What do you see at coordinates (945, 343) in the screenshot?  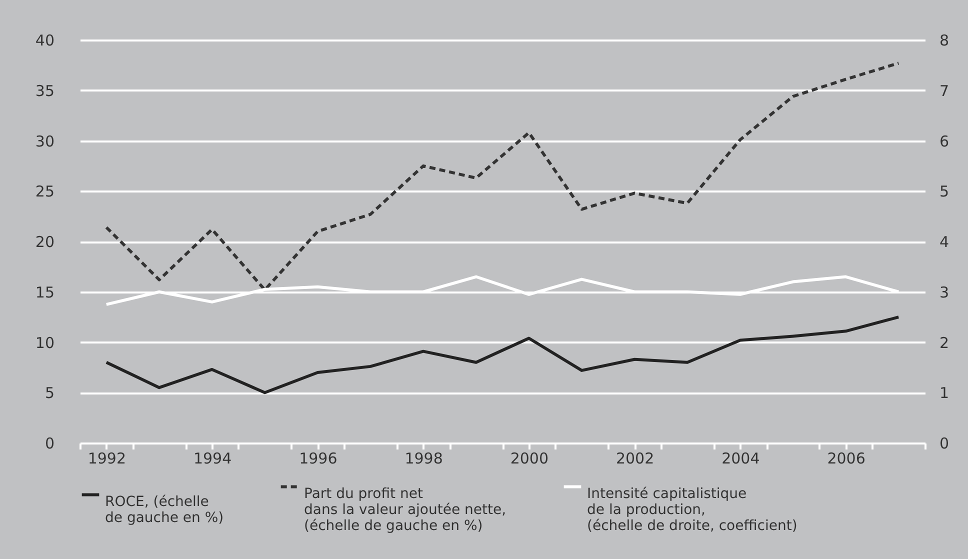 I see `y2-tick-label: 2` at bounding box center [945, 343].